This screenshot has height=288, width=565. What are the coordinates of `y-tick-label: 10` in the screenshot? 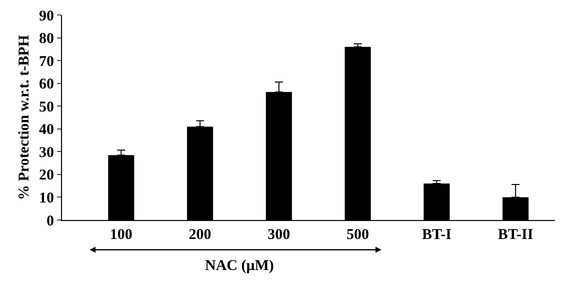 It's located at (46, 198).